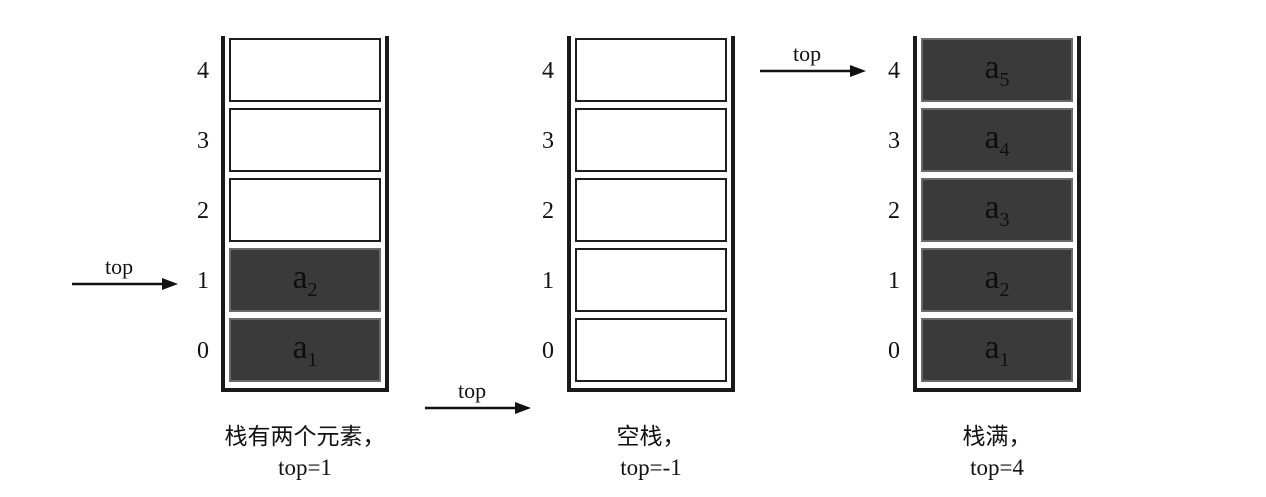 The height and width of the screenshot is (497, 1266). I want to click on stack-cell-4: a5, so click(997, 70).